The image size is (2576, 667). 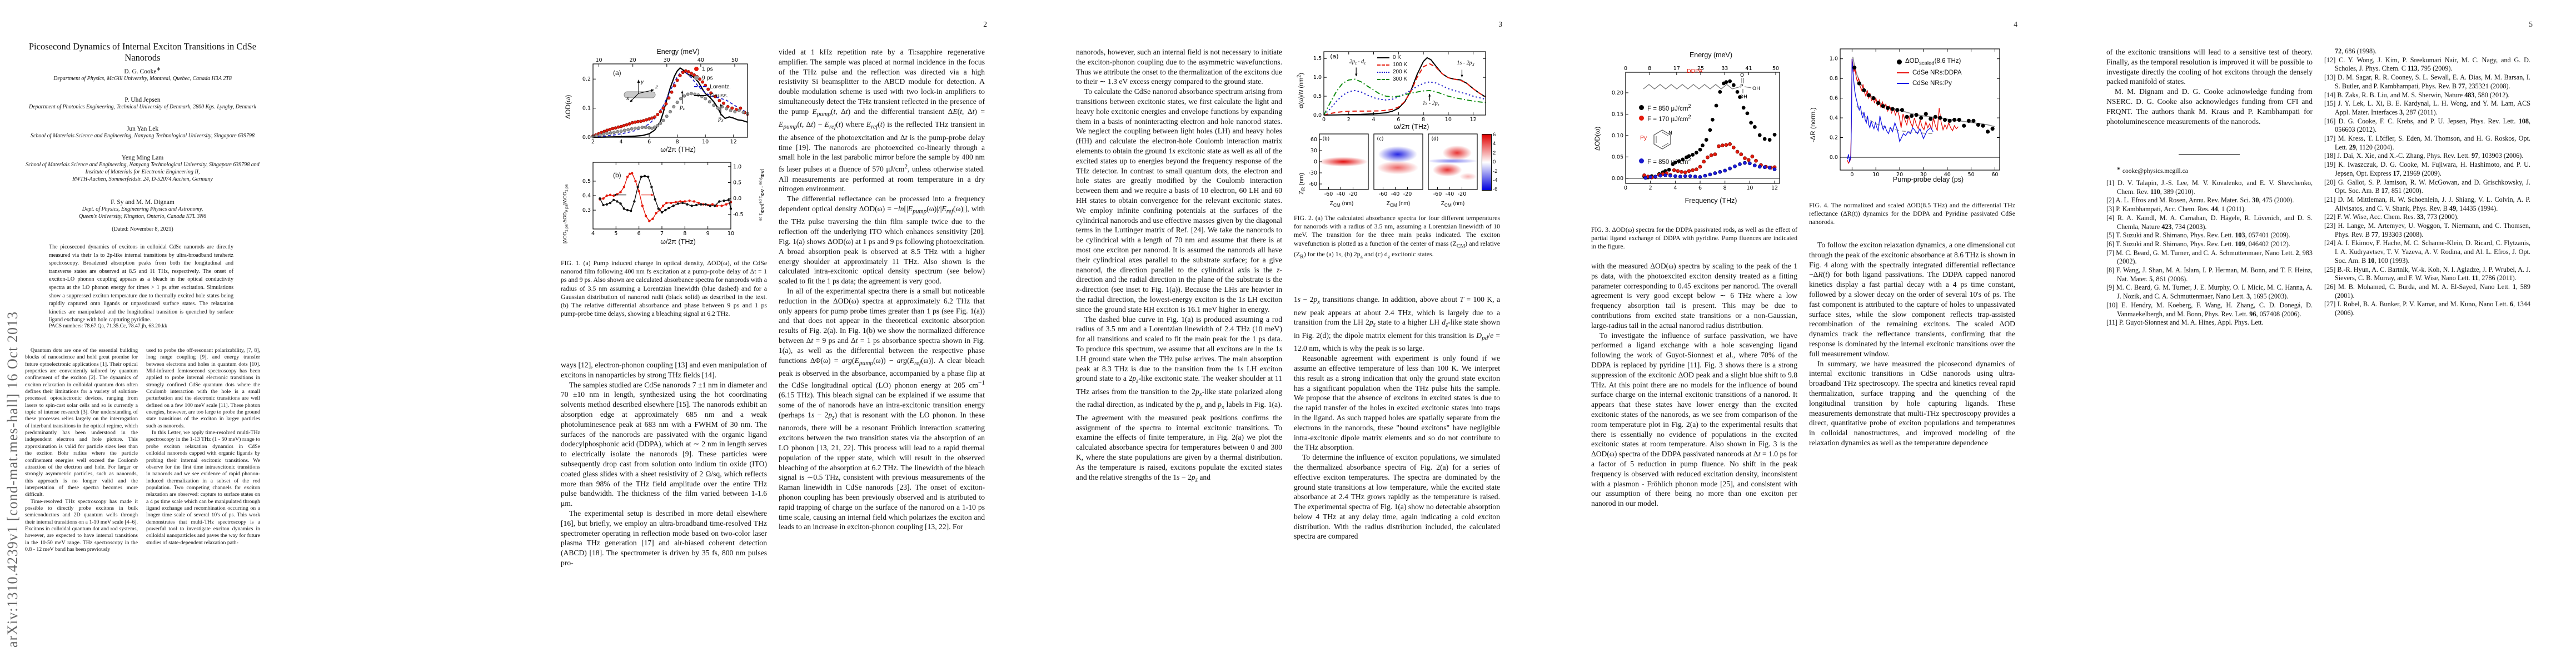 What do you see at coordinates (1341, 204) in the screenshot?
I see `fig2b-xlabel: ZCM (nm)` at bounding box center [1341, 204].